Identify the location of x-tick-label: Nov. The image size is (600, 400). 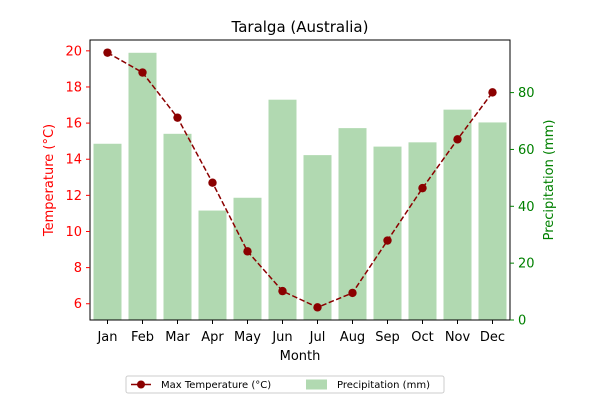
(458, 337).